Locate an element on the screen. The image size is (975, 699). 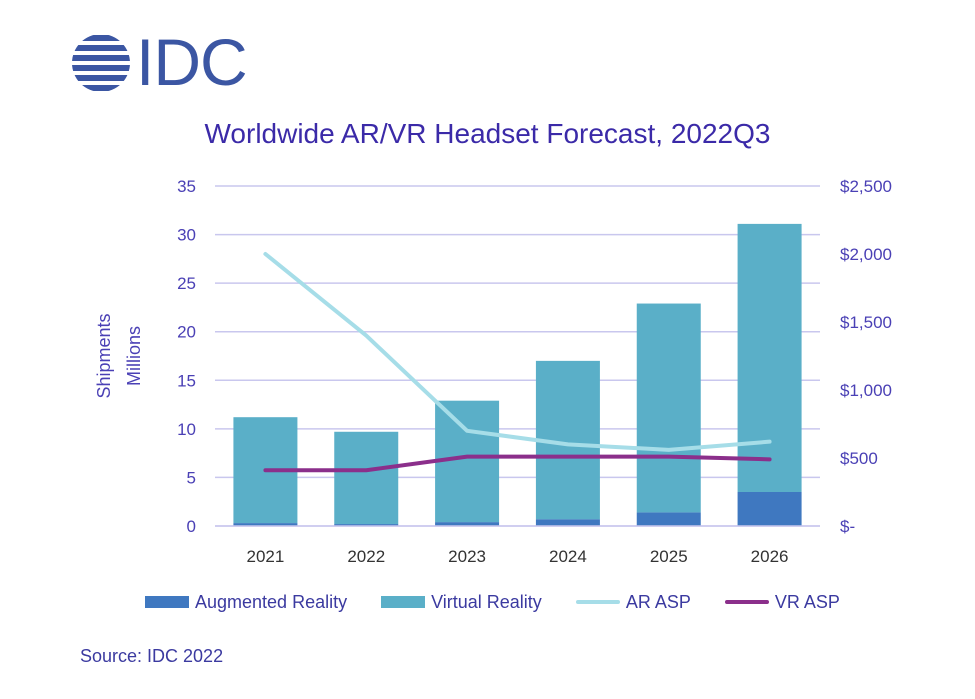
legend-item-vr-asp: VR ASP is located at coordinates (782, 602).